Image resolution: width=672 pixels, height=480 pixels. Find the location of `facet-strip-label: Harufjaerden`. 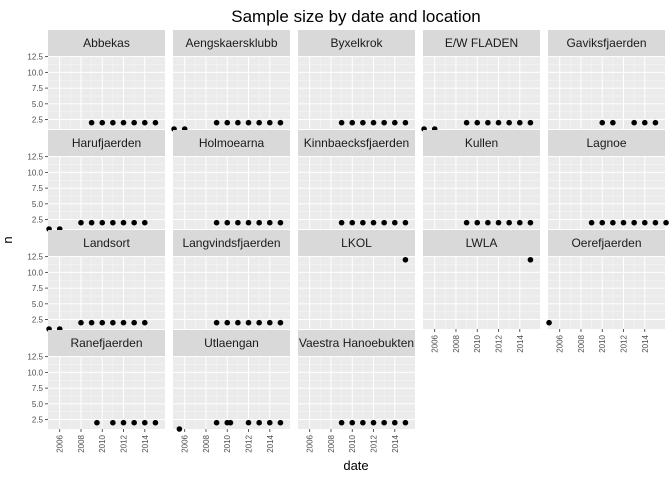

facet-strip-label: Harufjaerden is located at coordinates (106, 143).